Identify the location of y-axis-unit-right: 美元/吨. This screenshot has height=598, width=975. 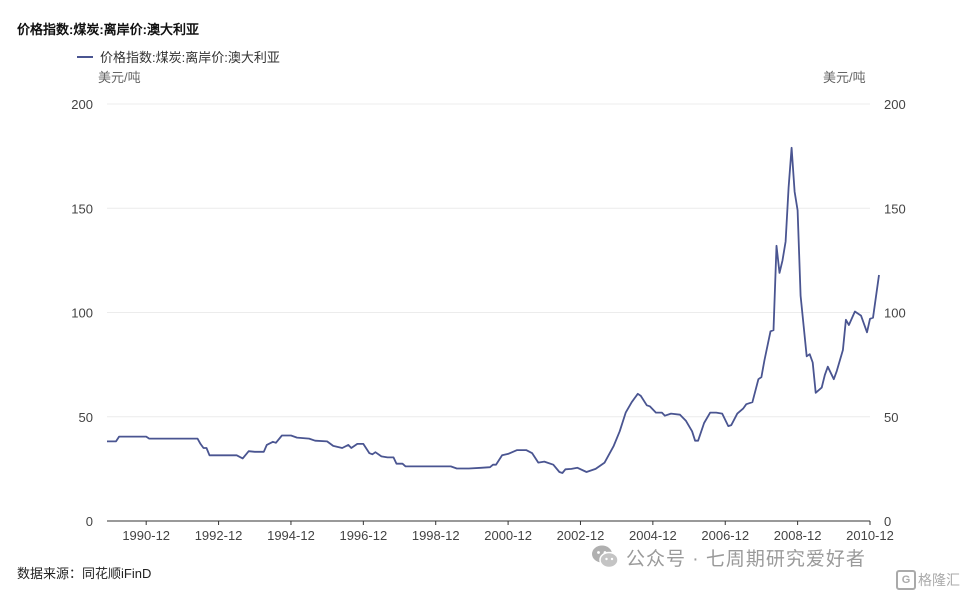
(844, 77).